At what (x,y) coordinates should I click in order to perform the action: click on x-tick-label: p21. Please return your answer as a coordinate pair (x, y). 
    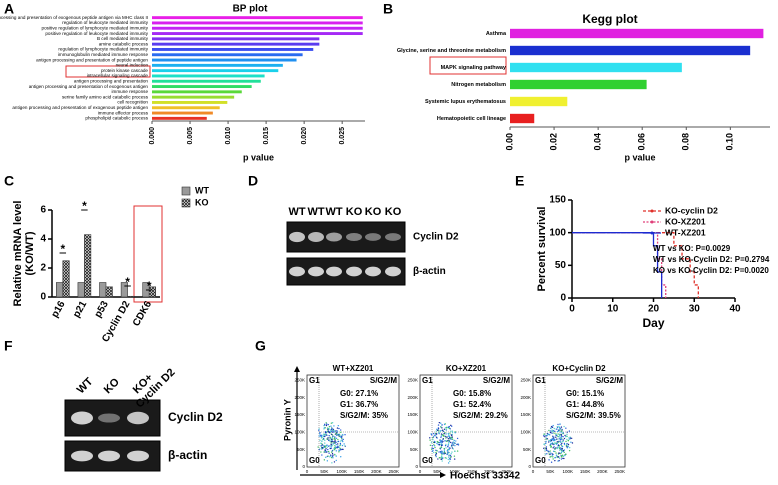
    Looking at the image, I should click on (80, 309).